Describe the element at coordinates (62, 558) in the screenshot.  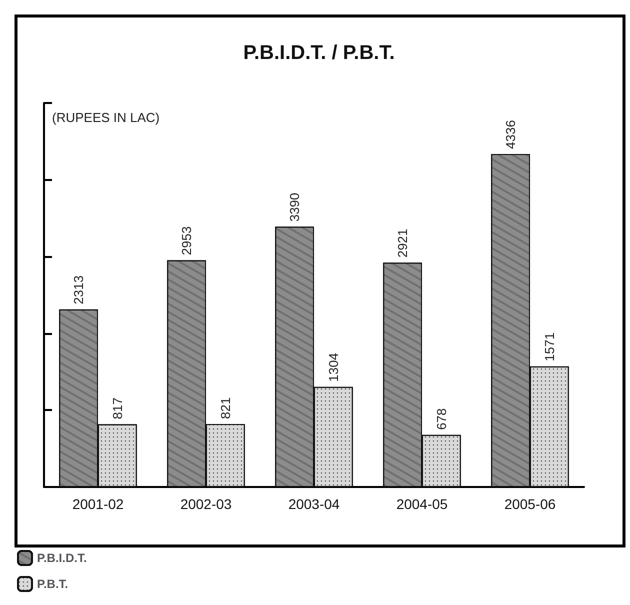
I see `legend-label: P.B.I.D.T.` at that location.